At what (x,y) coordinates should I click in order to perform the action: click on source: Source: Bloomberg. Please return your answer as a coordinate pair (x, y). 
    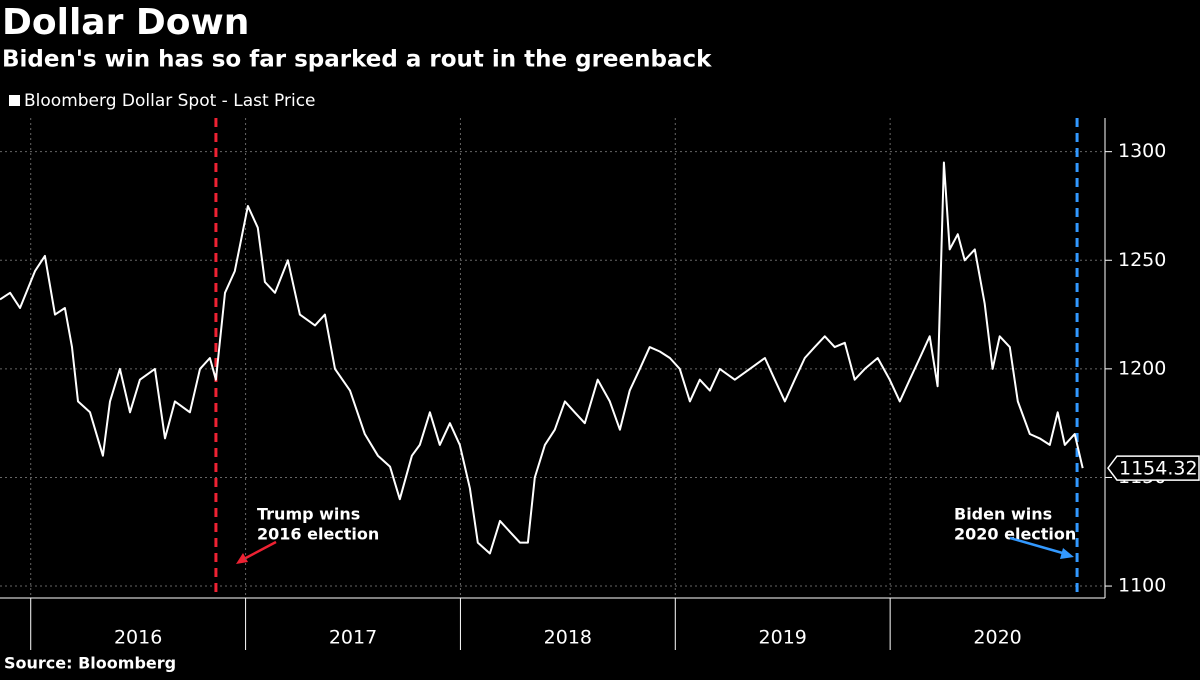
    Looking at the image, I should click on (90, 663).